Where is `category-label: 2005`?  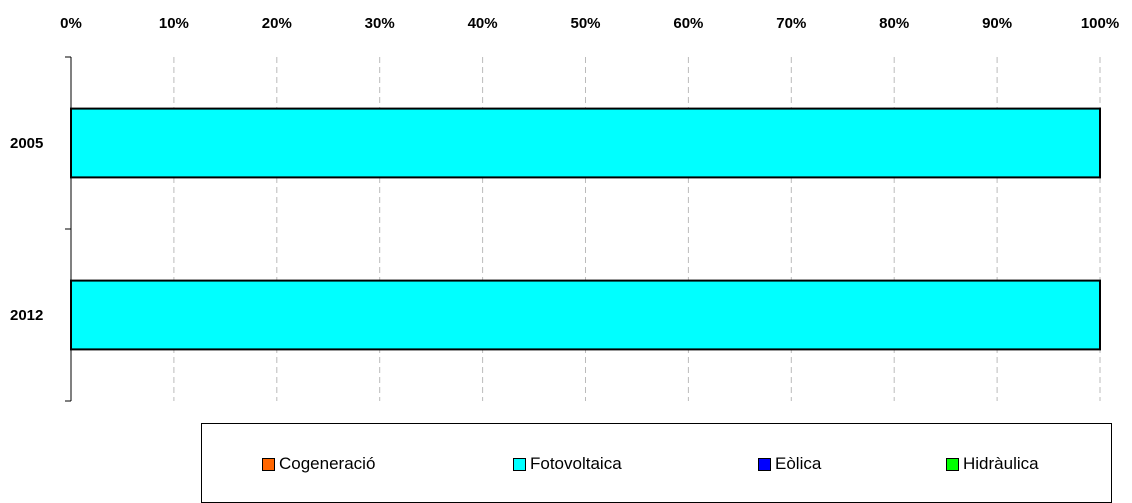
category-label: 2005 is located at coordinates (26, 143).